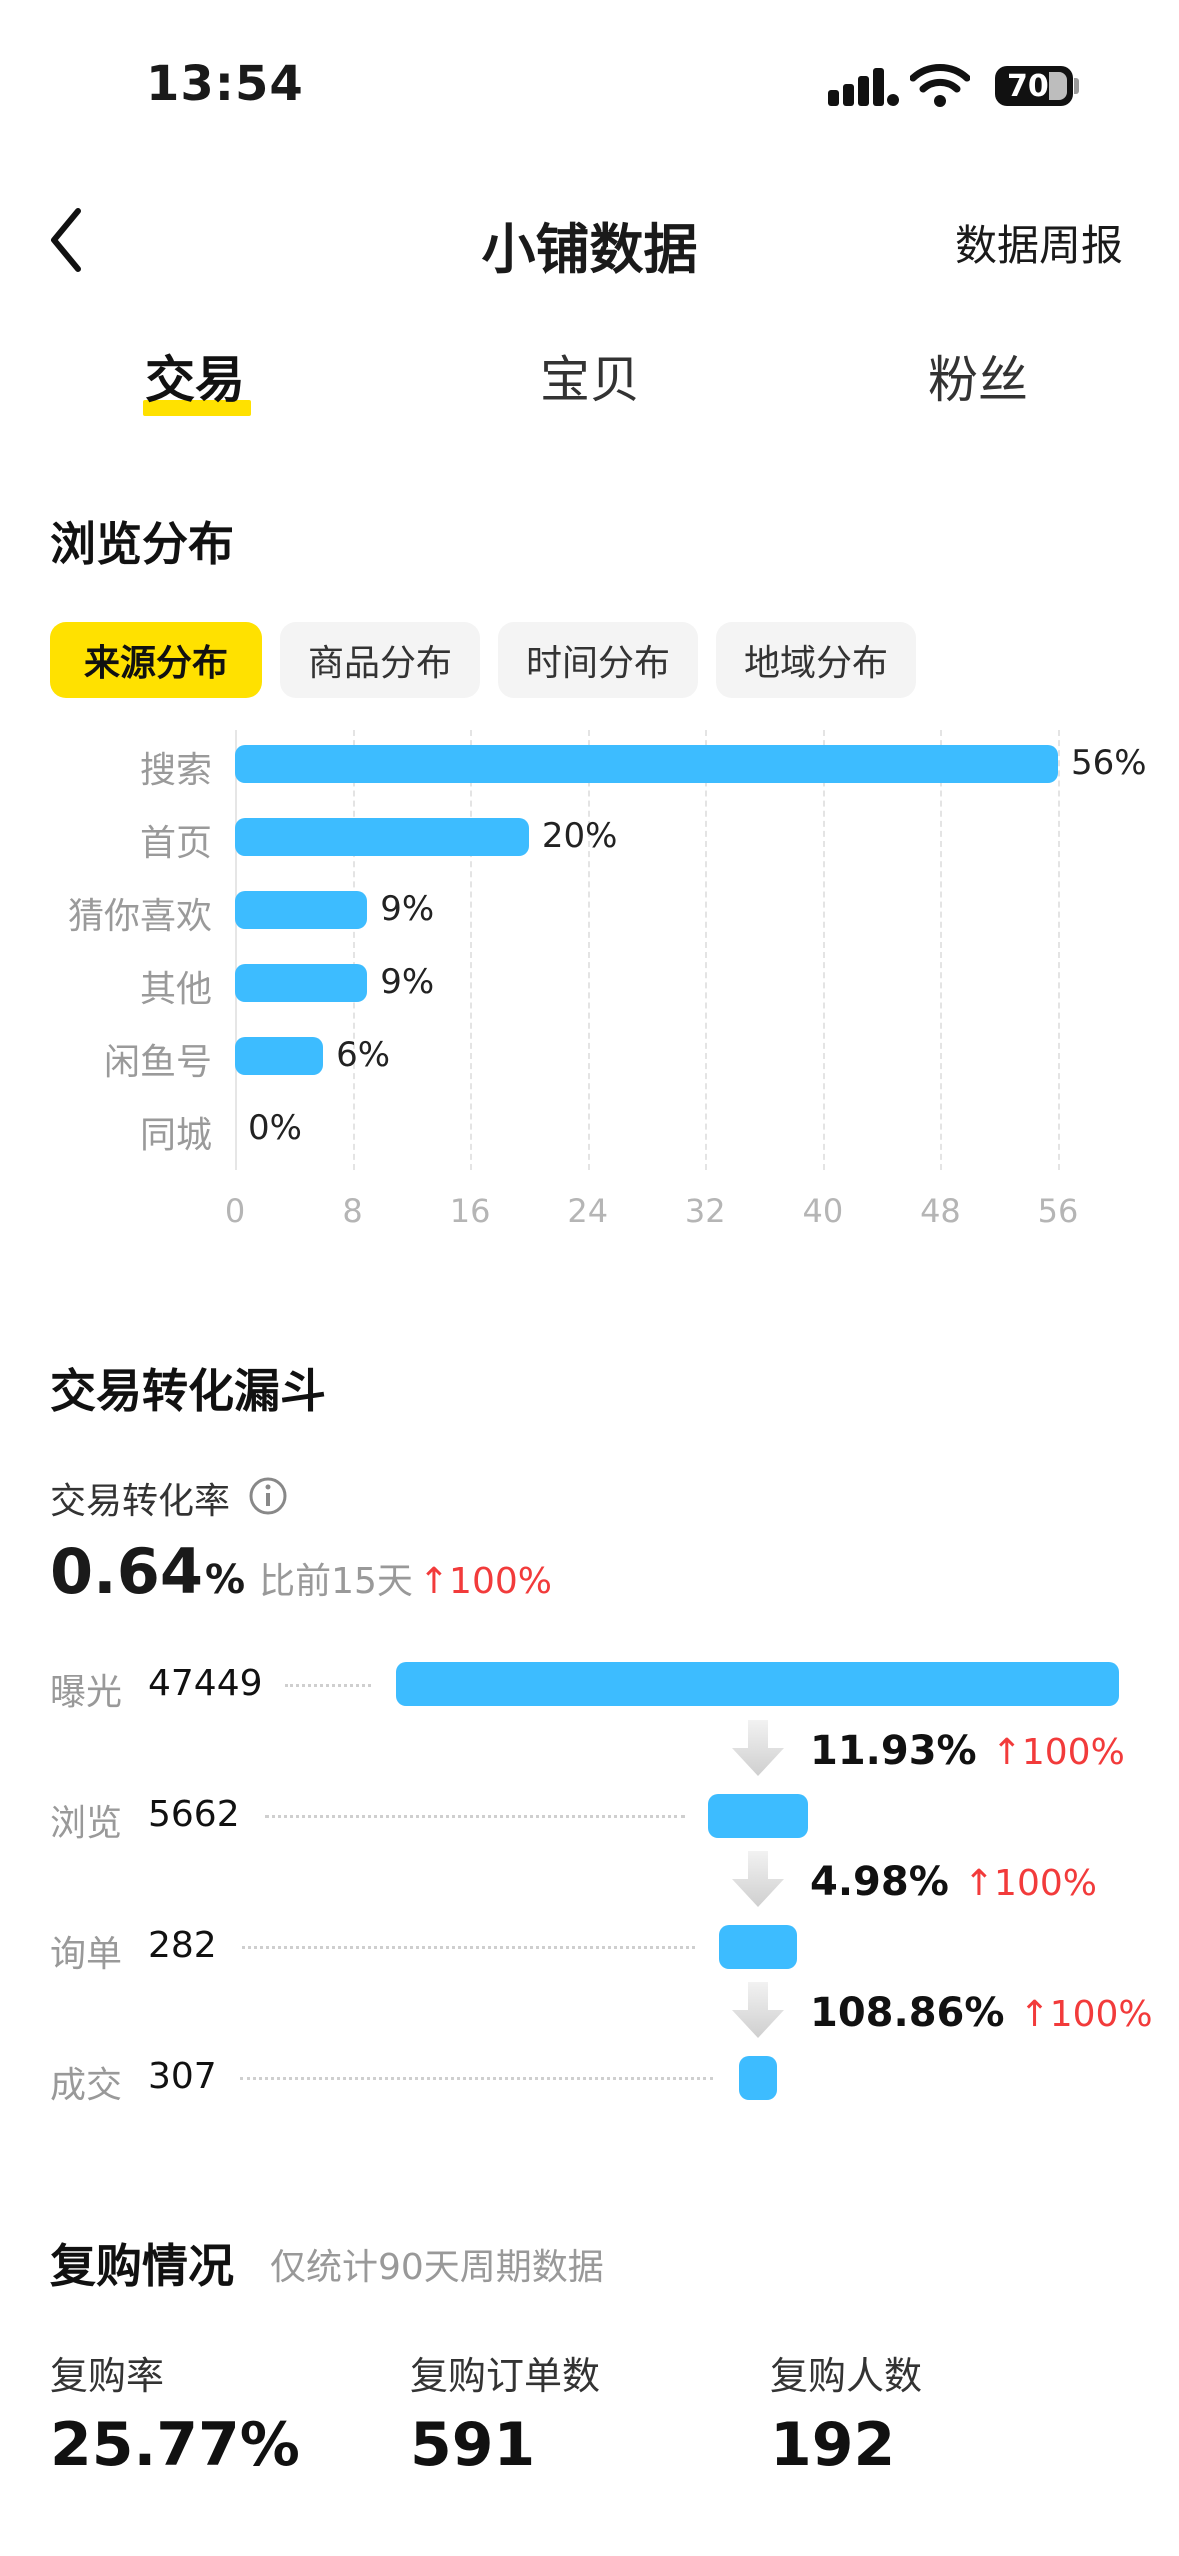 Image resolution: width=1179 pixels, height=2556 pixels. Describe the element at coordinates (139, 916) in the screenshot. I see `category-label: 猜你喜欢` at that location.